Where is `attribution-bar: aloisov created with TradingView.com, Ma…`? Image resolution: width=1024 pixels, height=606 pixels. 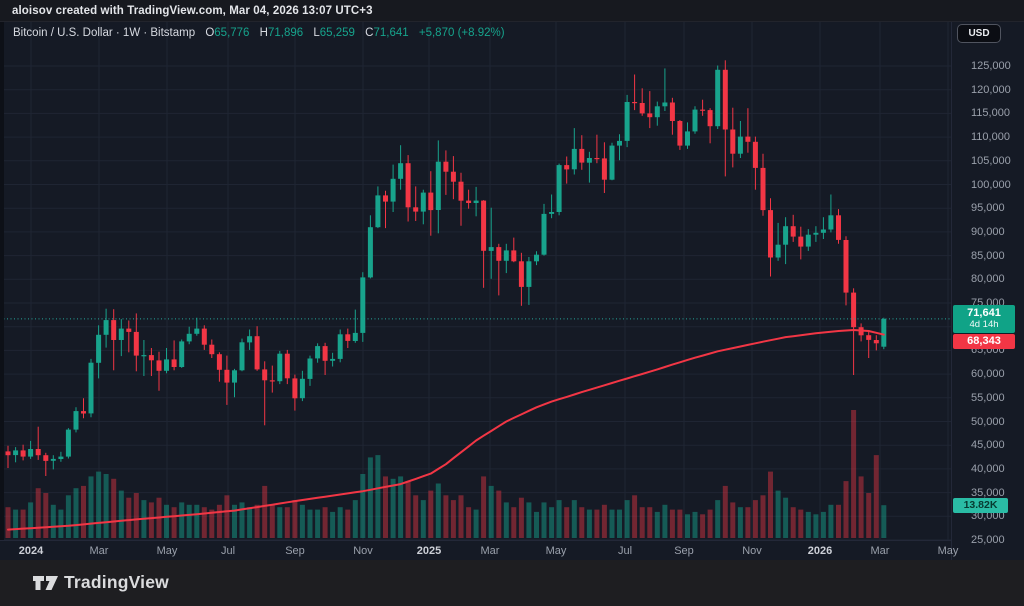
attribution-bar: aloisov created with TradingView.com, Ma… is located at coordinates (512, 11).